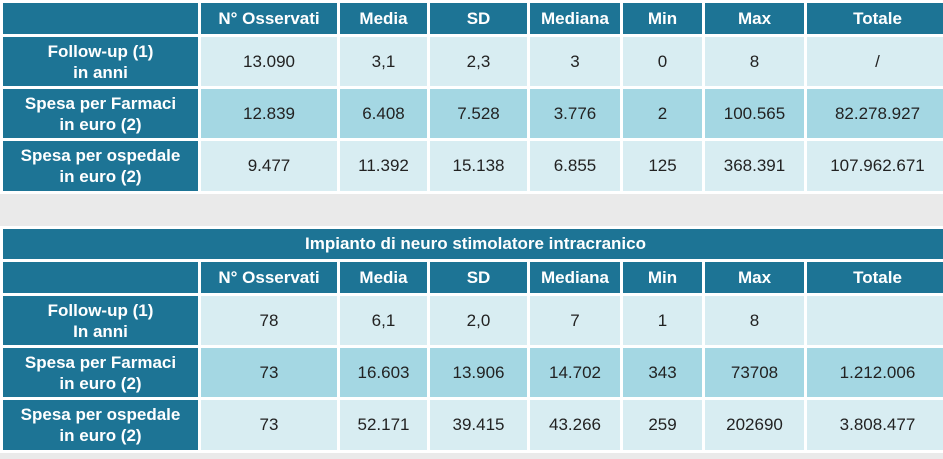 The height and width of the screenshot is (459, 943). I want to click on cell-media: 6.408, so click(383, 113).